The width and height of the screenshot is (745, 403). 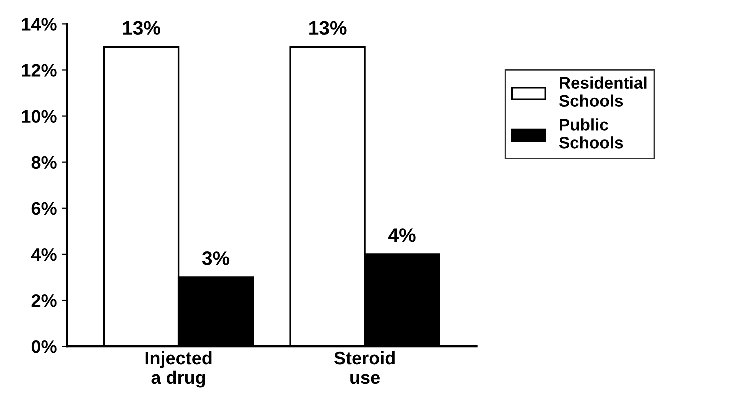 What do you see at coordinates (591, 133) in the screenshot?
I see `legend-label: Public Schools` at bounding box center [591, 133].